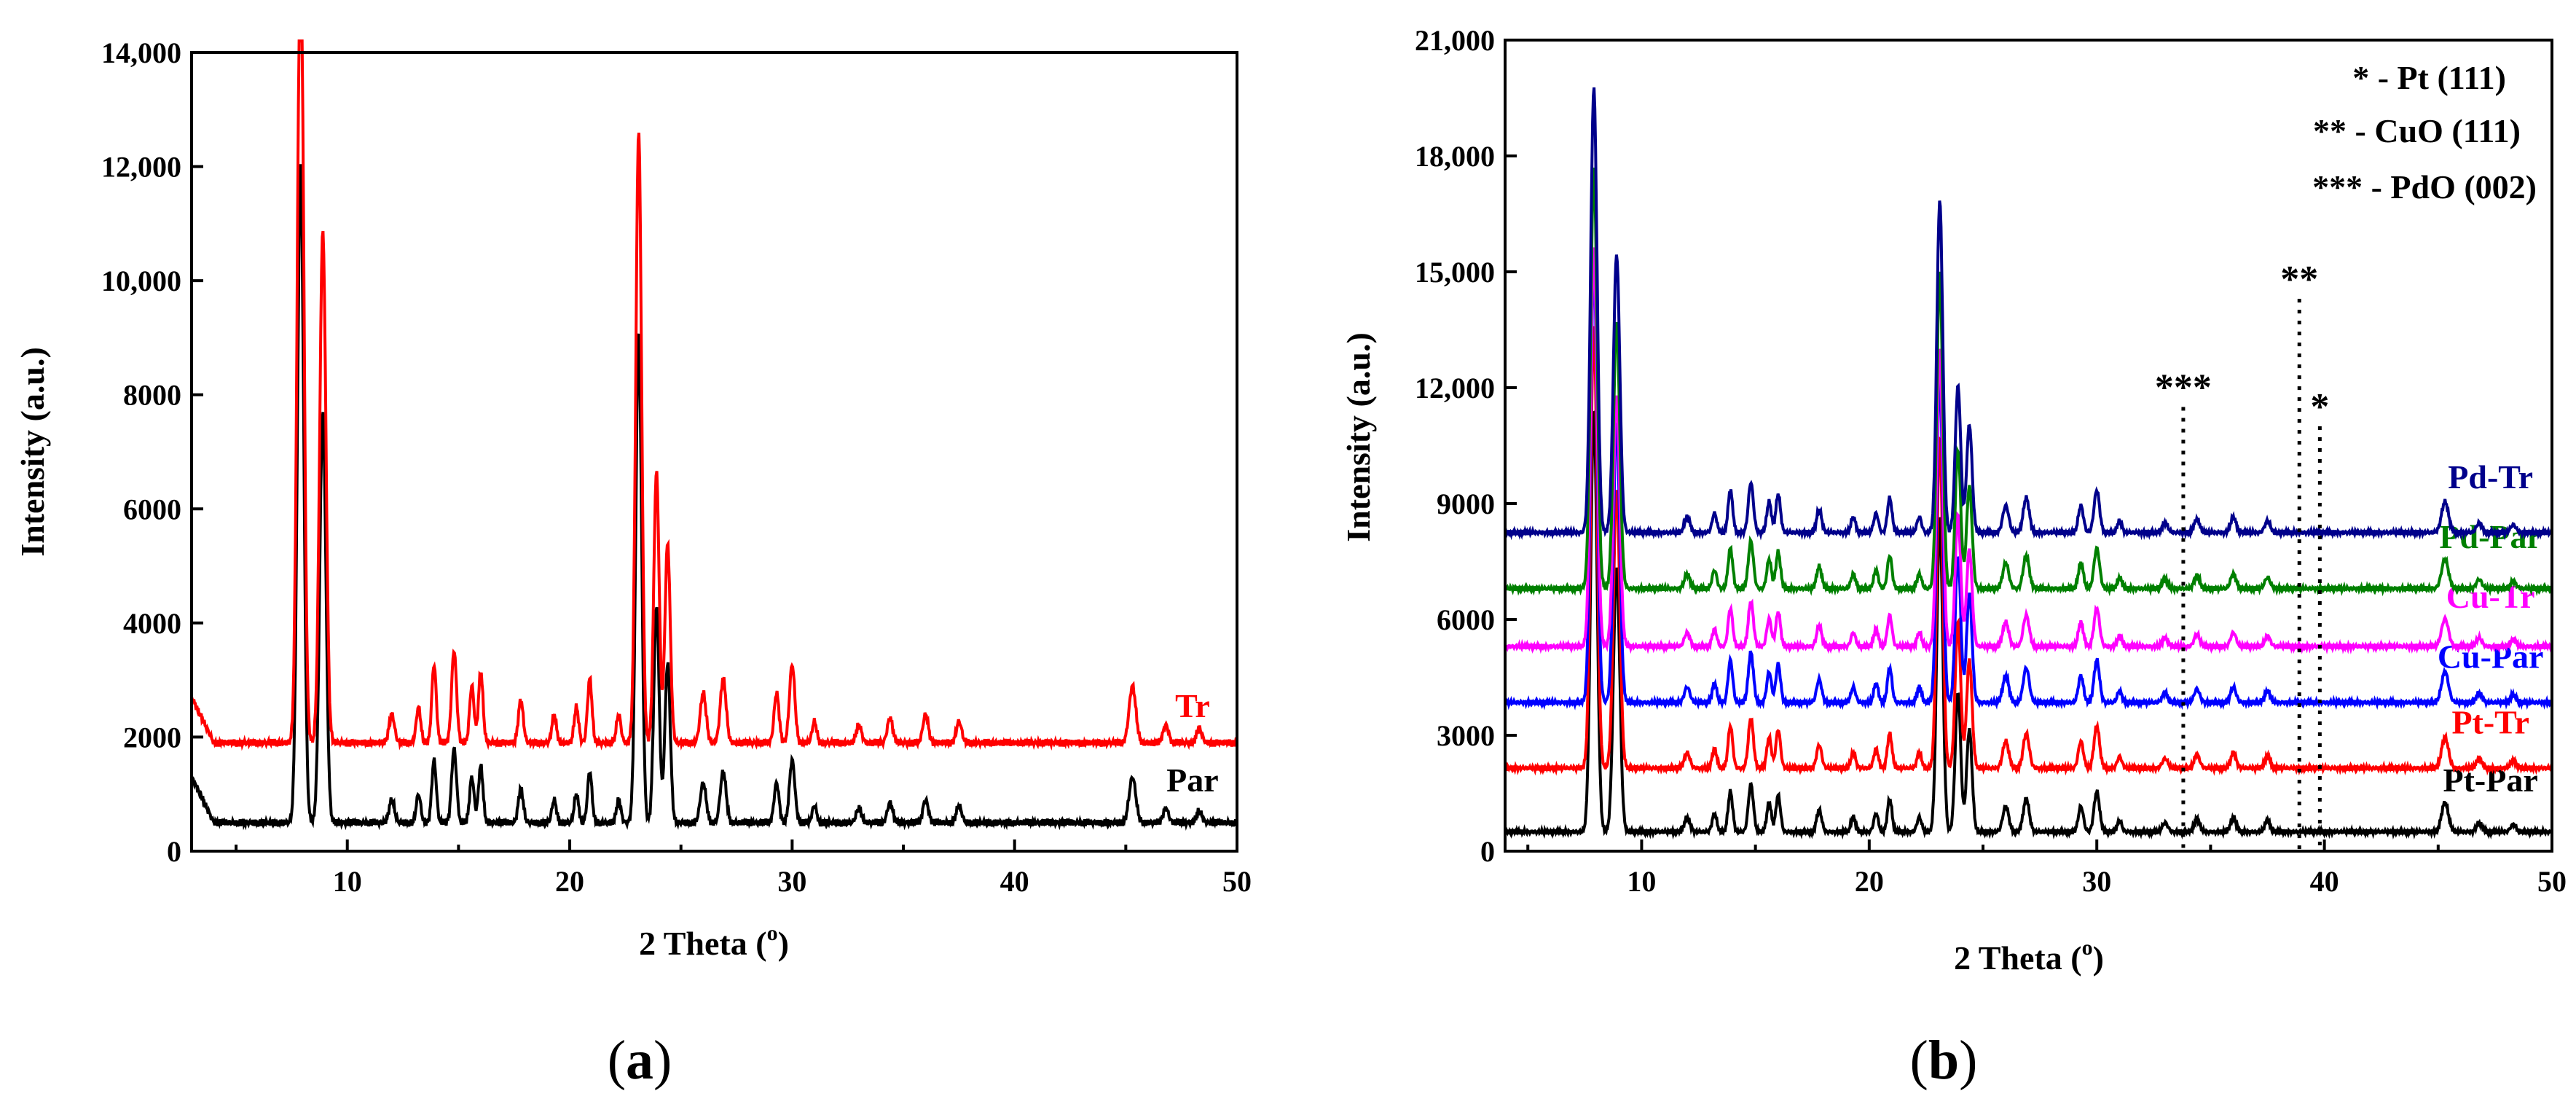  What do you see at coordinates (1358, 437) in the screenshot?
I see `panel-b-y-axis-title: Intensity (a.u.)` at bounding box center [1358, 437].